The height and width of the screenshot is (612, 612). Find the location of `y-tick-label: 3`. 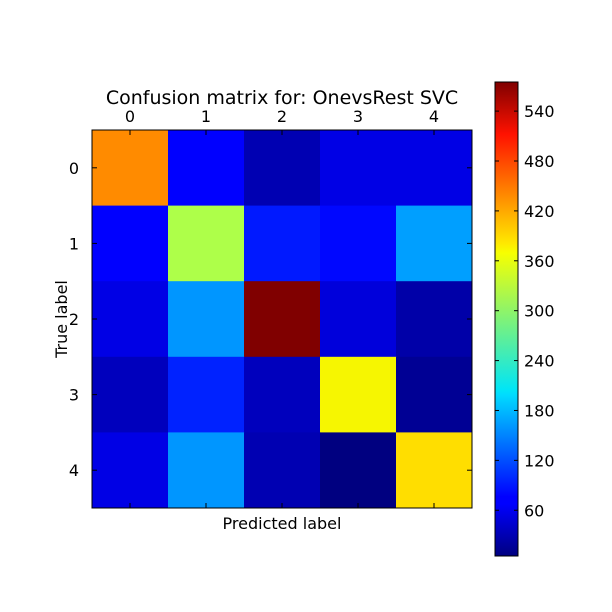

y-tick-label: 3 is located at coordinates (74, 395).